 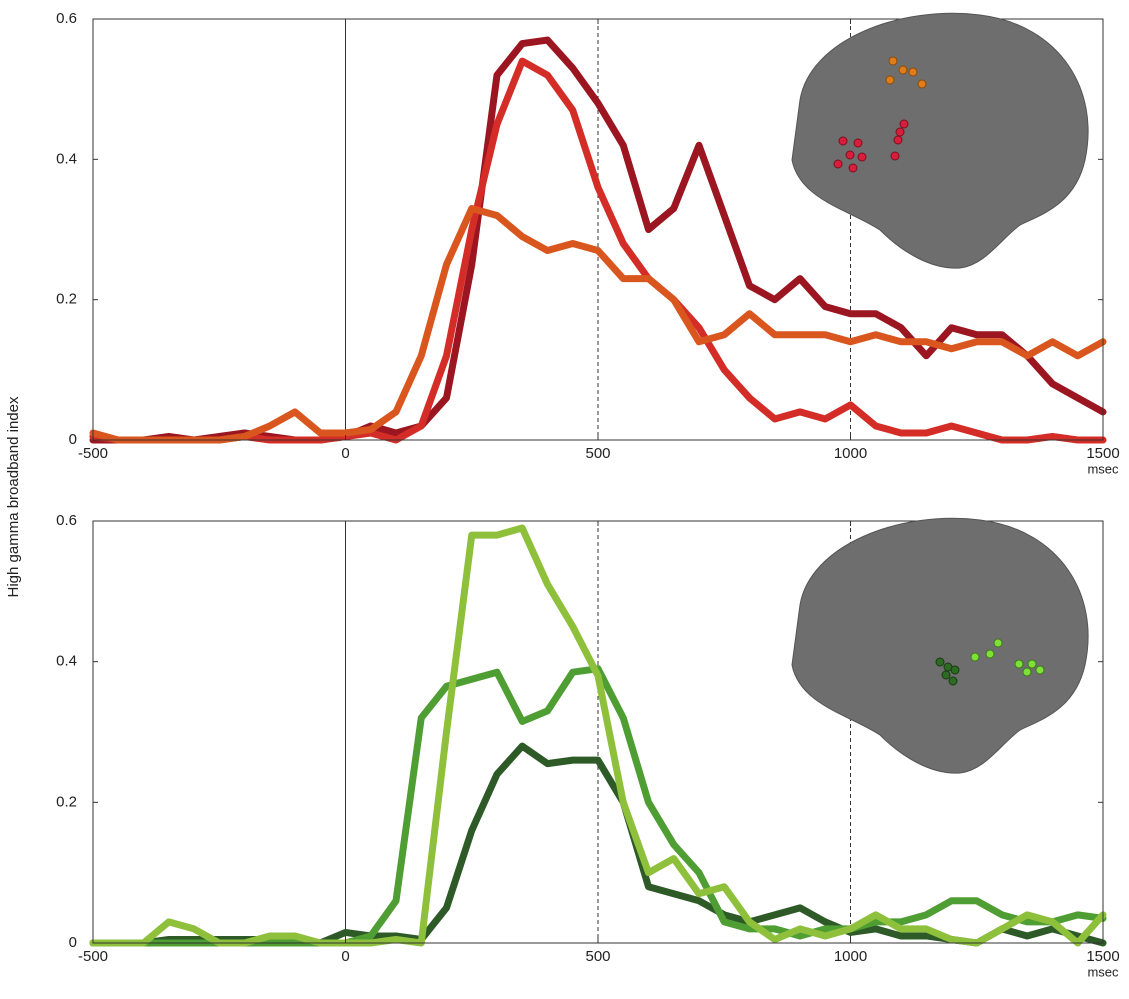 I want to click on y-axis-label: High gamma broadband index, so click(x=13, y=496).